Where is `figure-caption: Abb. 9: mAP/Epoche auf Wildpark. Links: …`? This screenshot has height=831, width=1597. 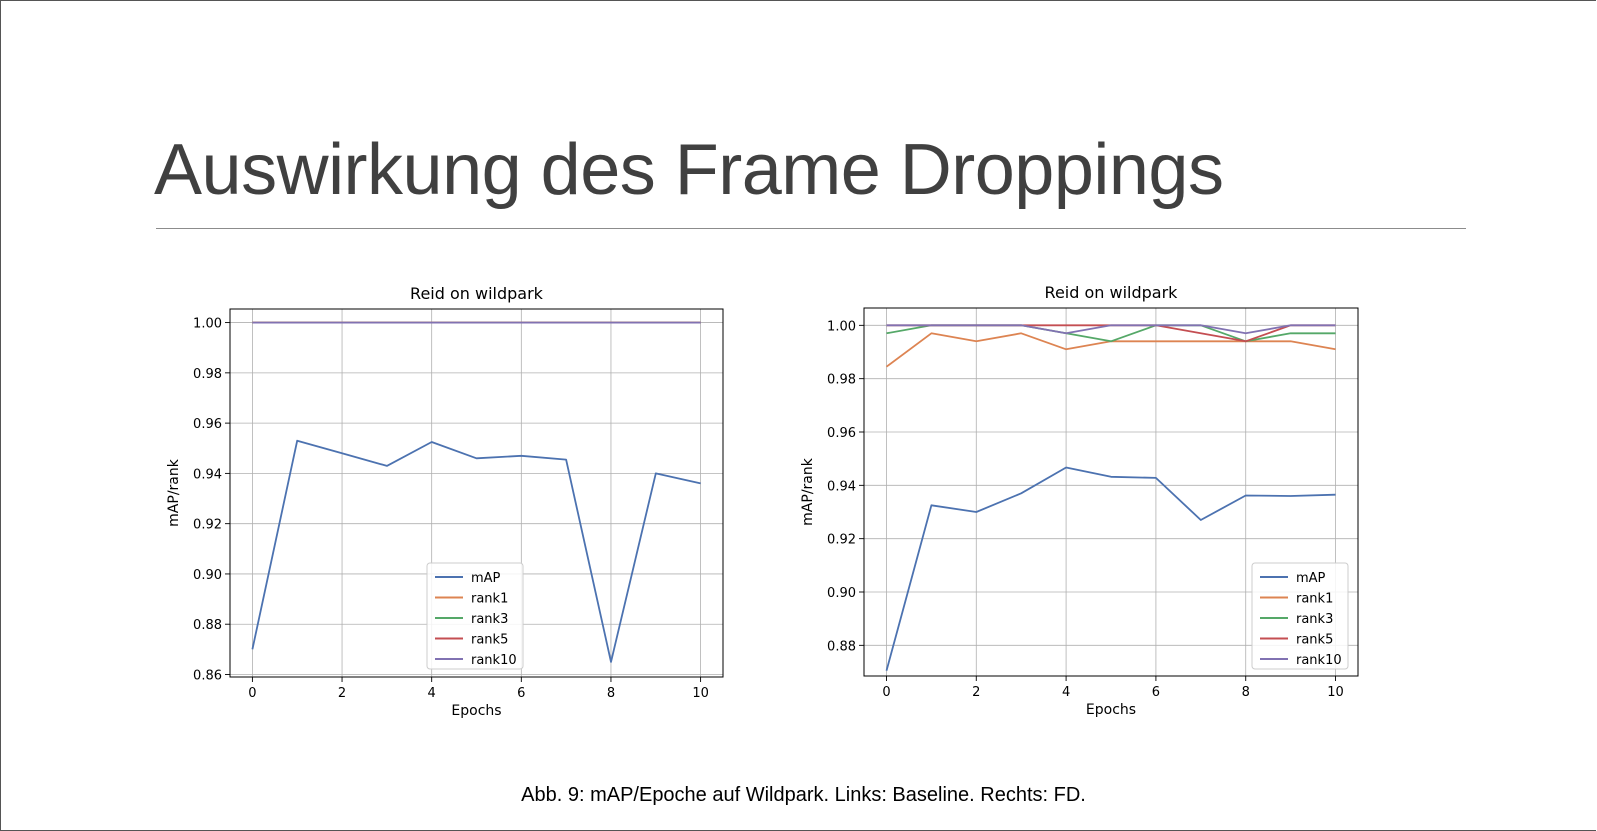
figure-caption: Abb. 9: mAP/Epoche auf Wildpark. Links: … is located at coordinates (803, 795).